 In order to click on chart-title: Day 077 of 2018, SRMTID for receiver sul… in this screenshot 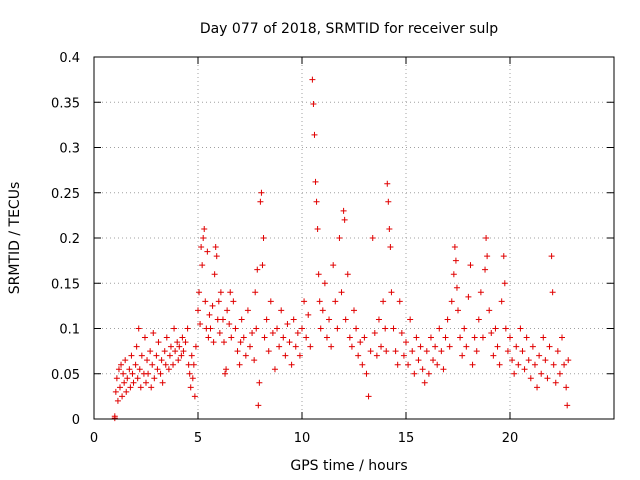, I will do `click(349, 29)`.